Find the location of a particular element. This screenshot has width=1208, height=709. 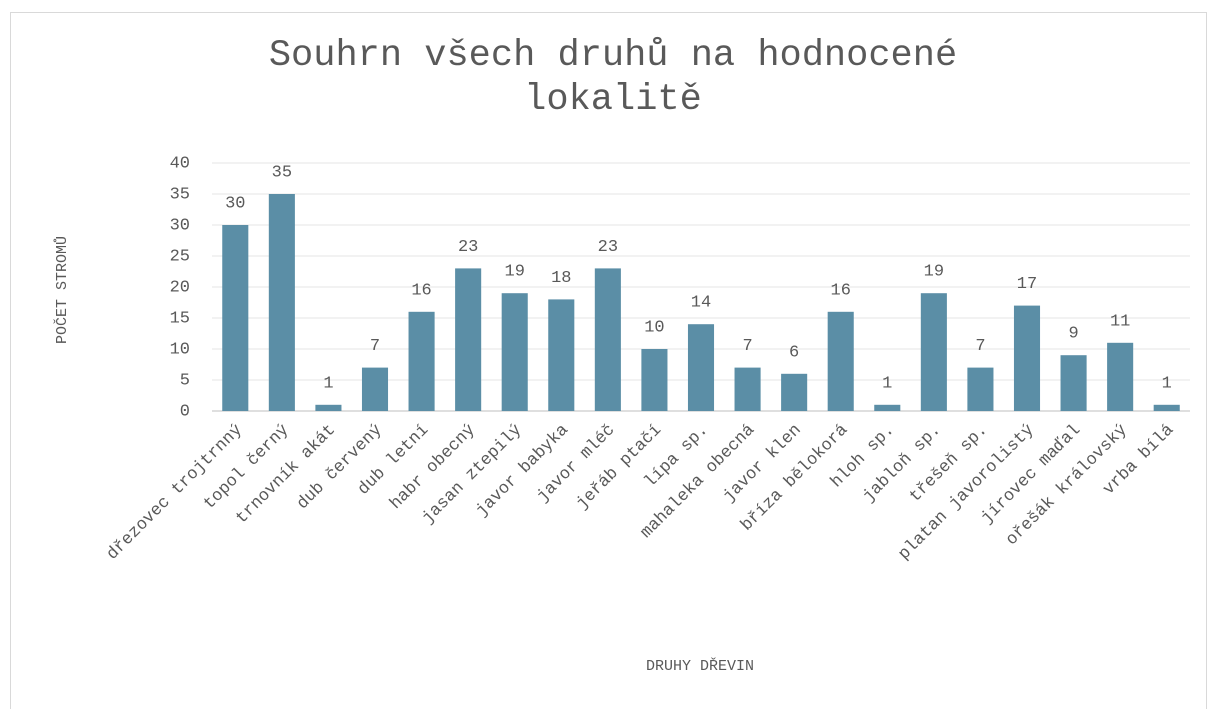

y-axis-label: POČET STROMŮ is located at coordinates (62, 290).